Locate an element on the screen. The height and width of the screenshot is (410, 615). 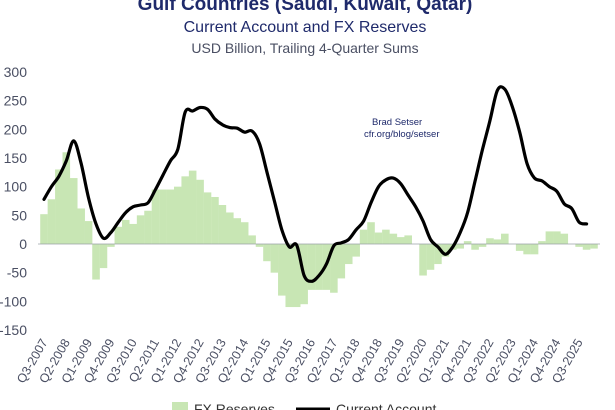
chart-units-subtitle: USD Billion, Trailing 4-Quarter Sums is located at coordinates (304, 48).